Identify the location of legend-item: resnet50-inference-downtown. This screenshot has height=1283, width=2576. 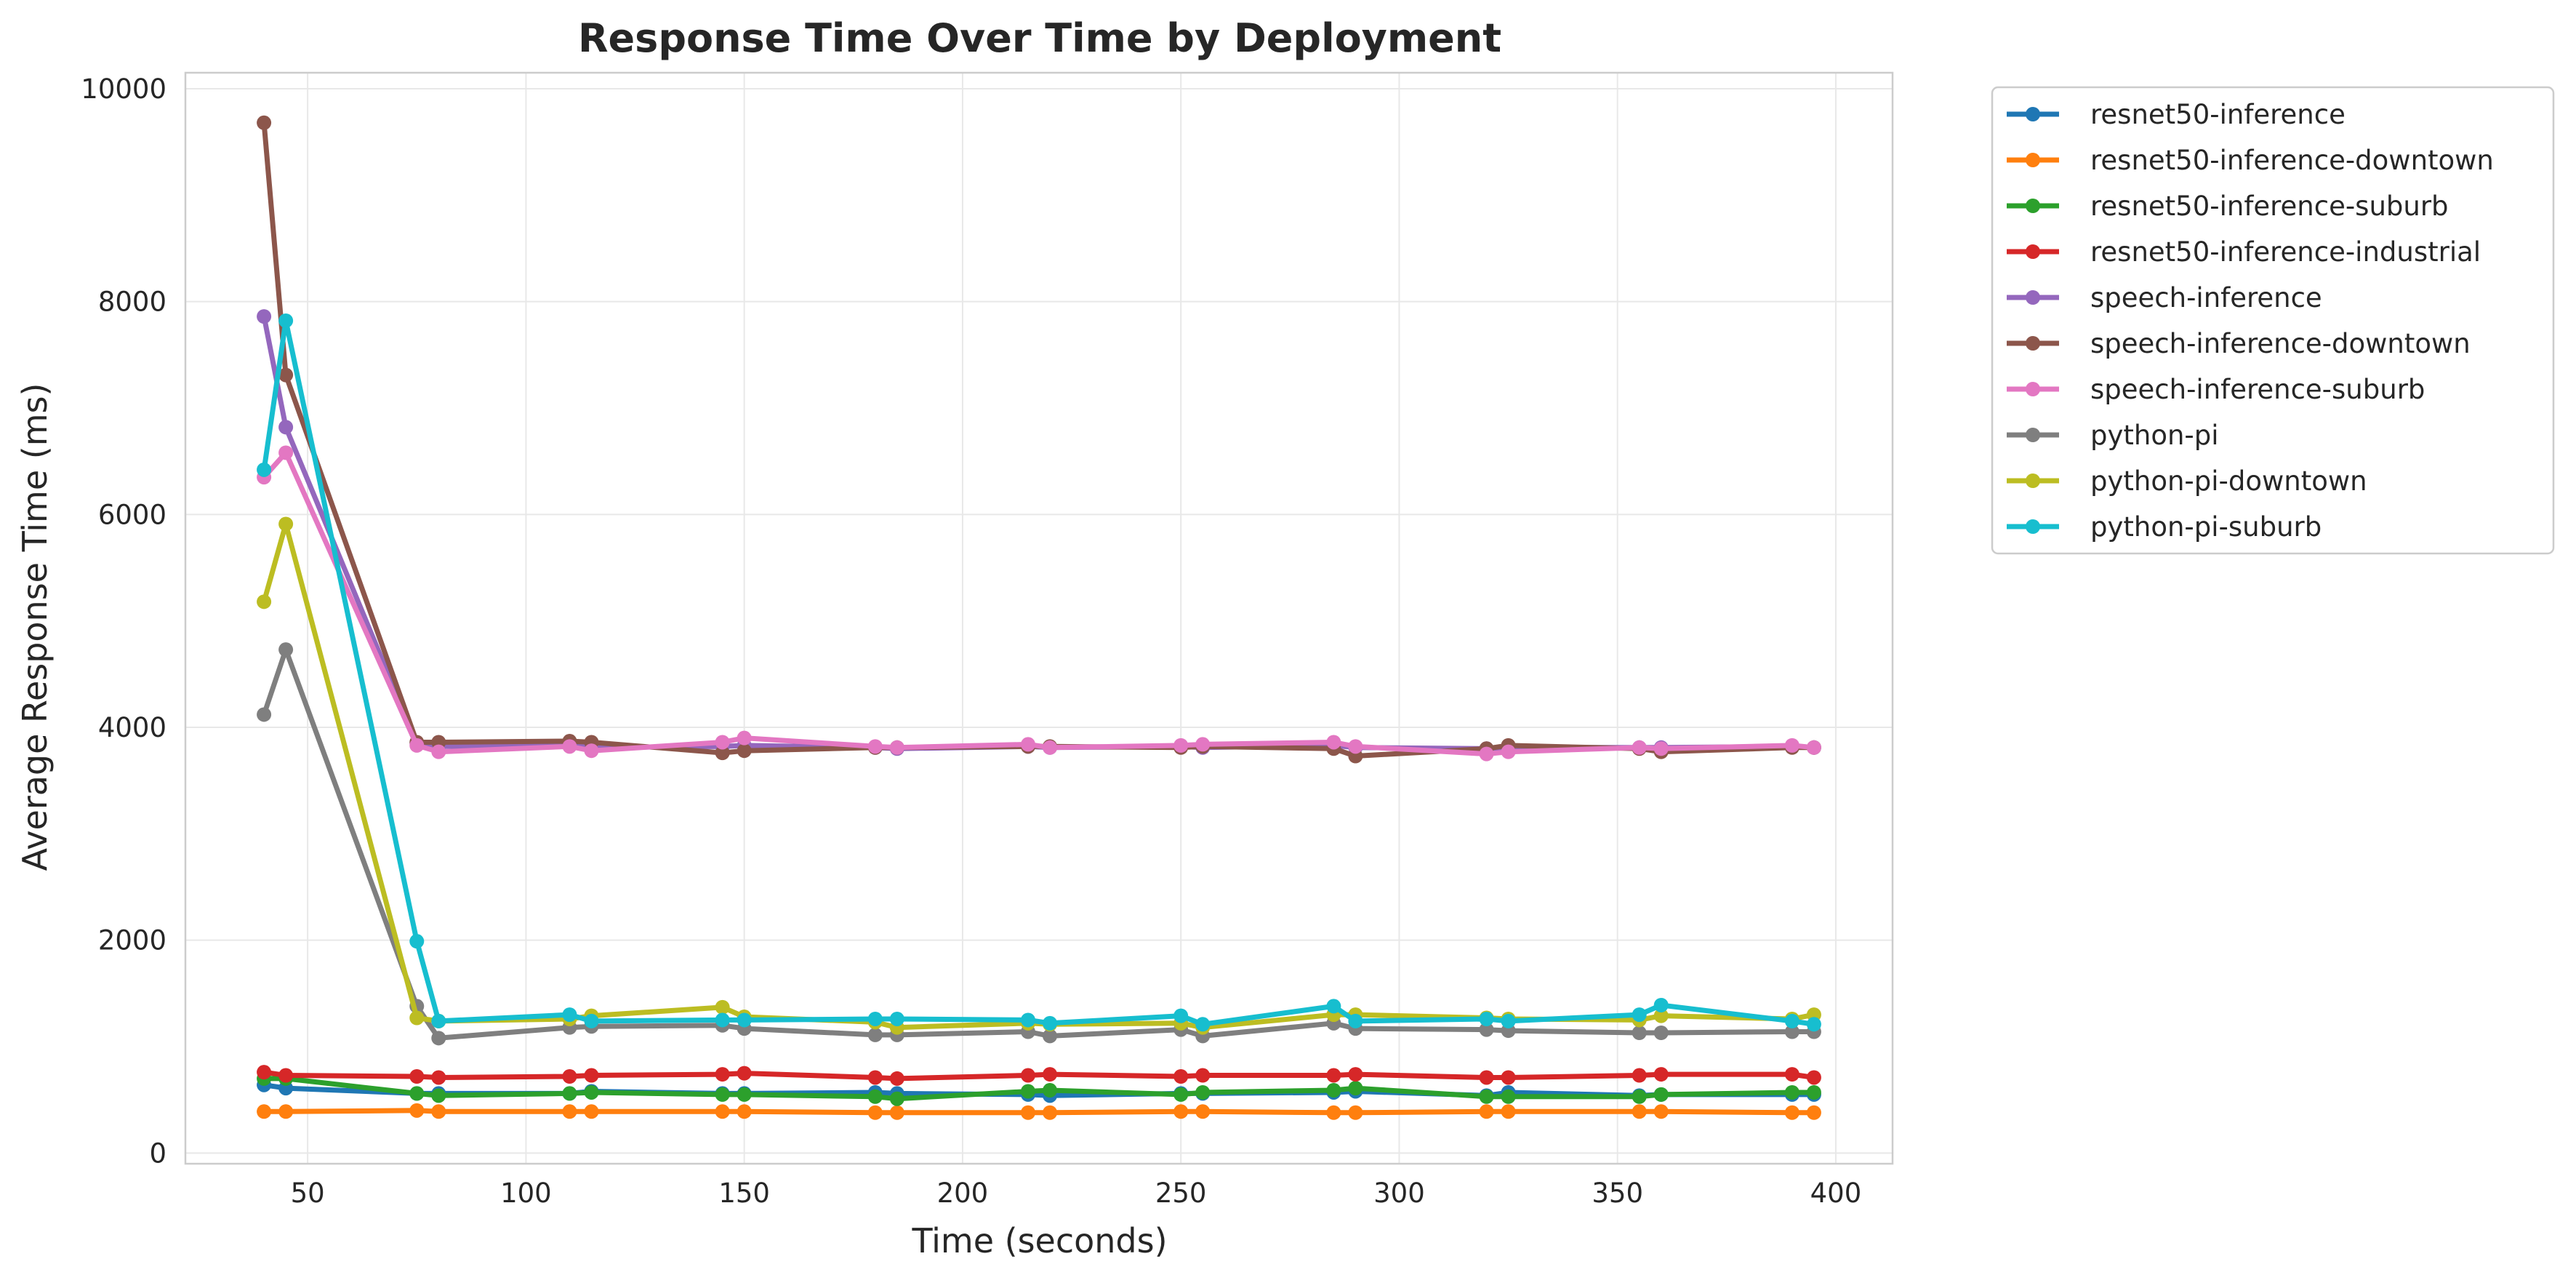
(2250, 161).